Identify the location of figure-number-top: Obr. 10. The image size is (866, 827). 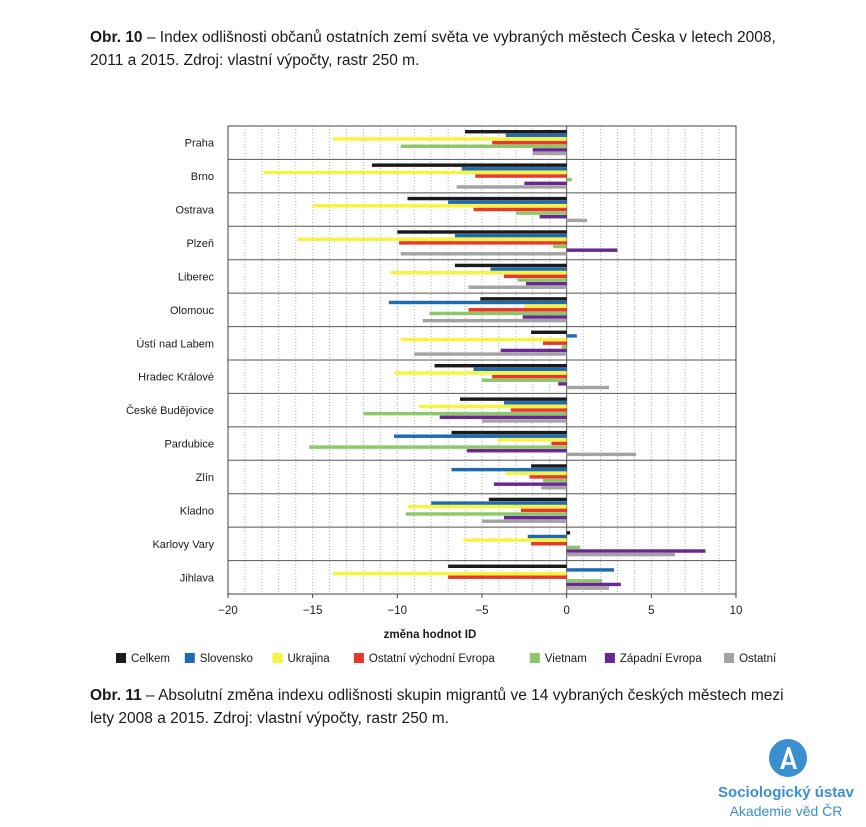
(116, 37).